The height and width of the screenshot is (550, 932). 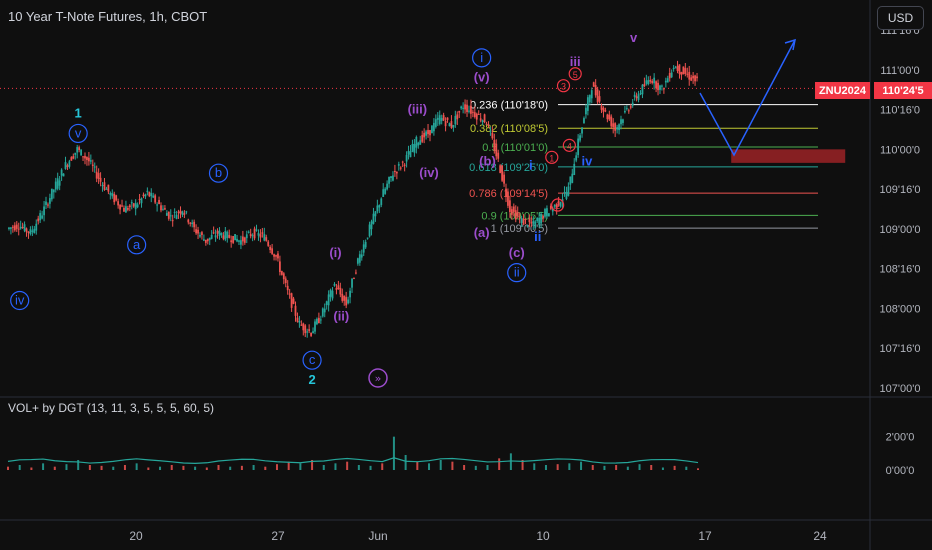 I want to click on indicator-title: VOL+ by DGT (13, 11, 3, 5, 5, 5, 60, 5), so click(x=111, y=408).